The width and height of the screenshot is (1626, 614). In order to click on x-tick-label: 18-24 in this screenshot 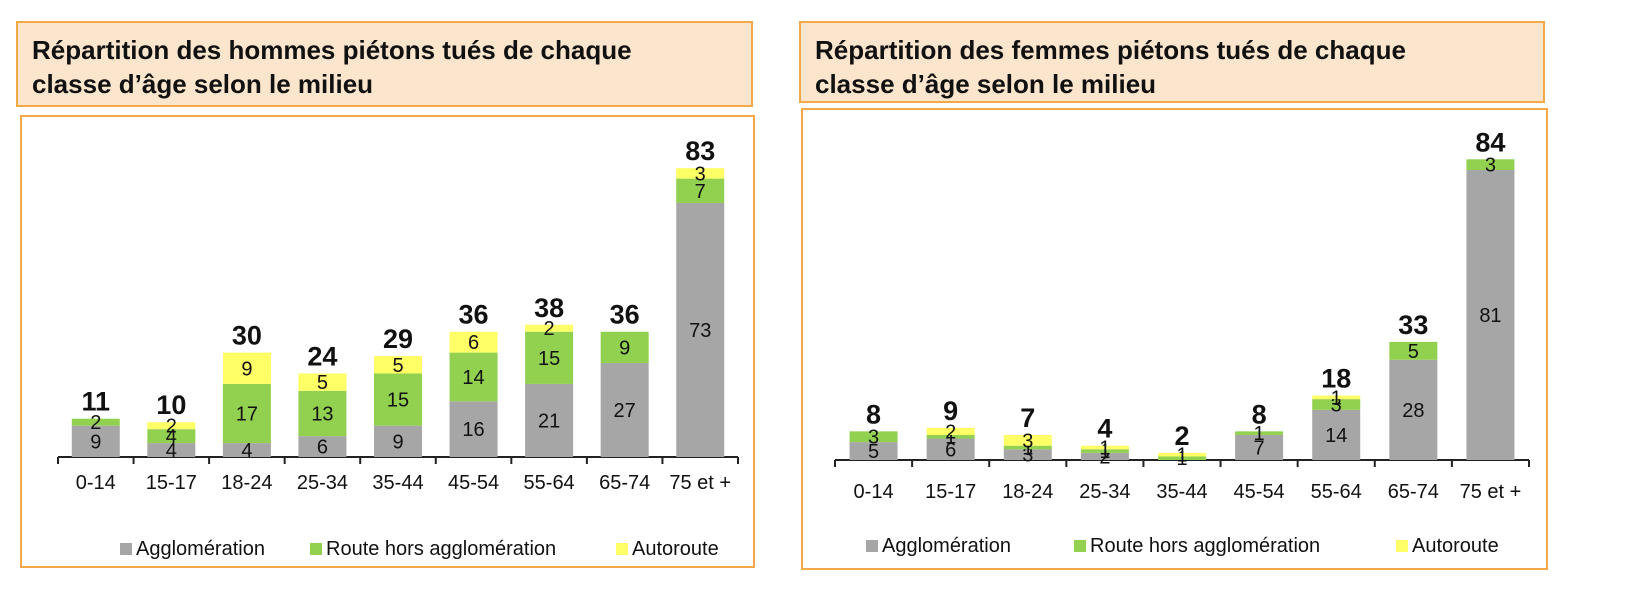, I will do `click(1027, 492)`.